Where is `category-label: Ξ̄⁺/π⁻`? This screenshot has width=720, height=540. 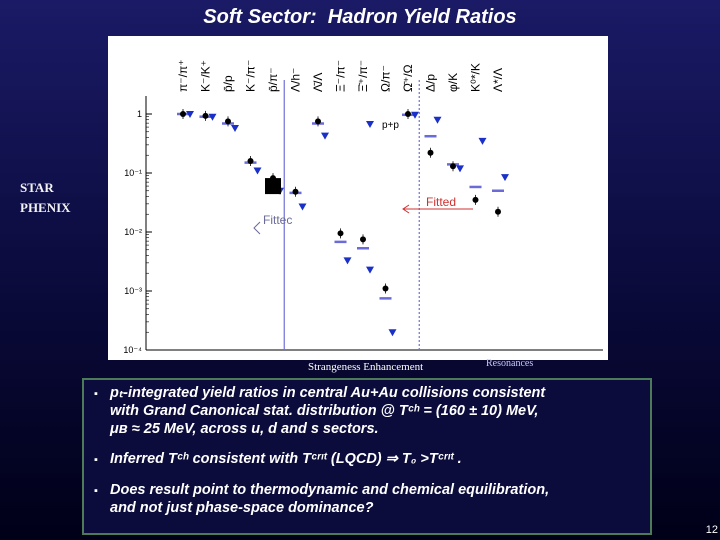
category-label: Ξ̄⁺/π⁻ is located at coordinates (363, 76).